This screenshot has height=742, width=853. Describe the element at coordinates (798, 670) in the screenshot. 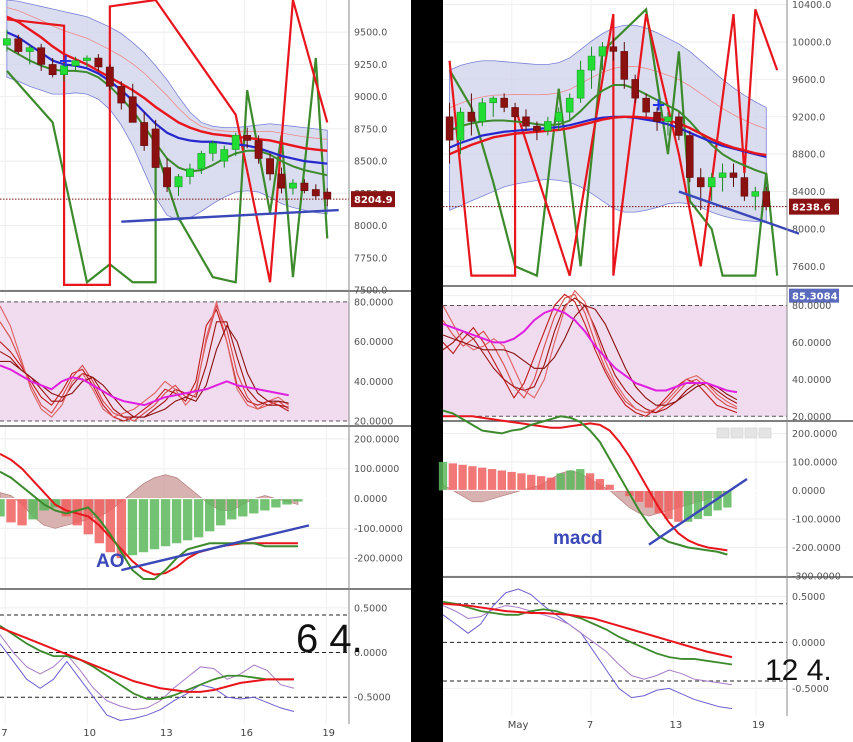

I see `handwritten-note: 12 4.` at that location.